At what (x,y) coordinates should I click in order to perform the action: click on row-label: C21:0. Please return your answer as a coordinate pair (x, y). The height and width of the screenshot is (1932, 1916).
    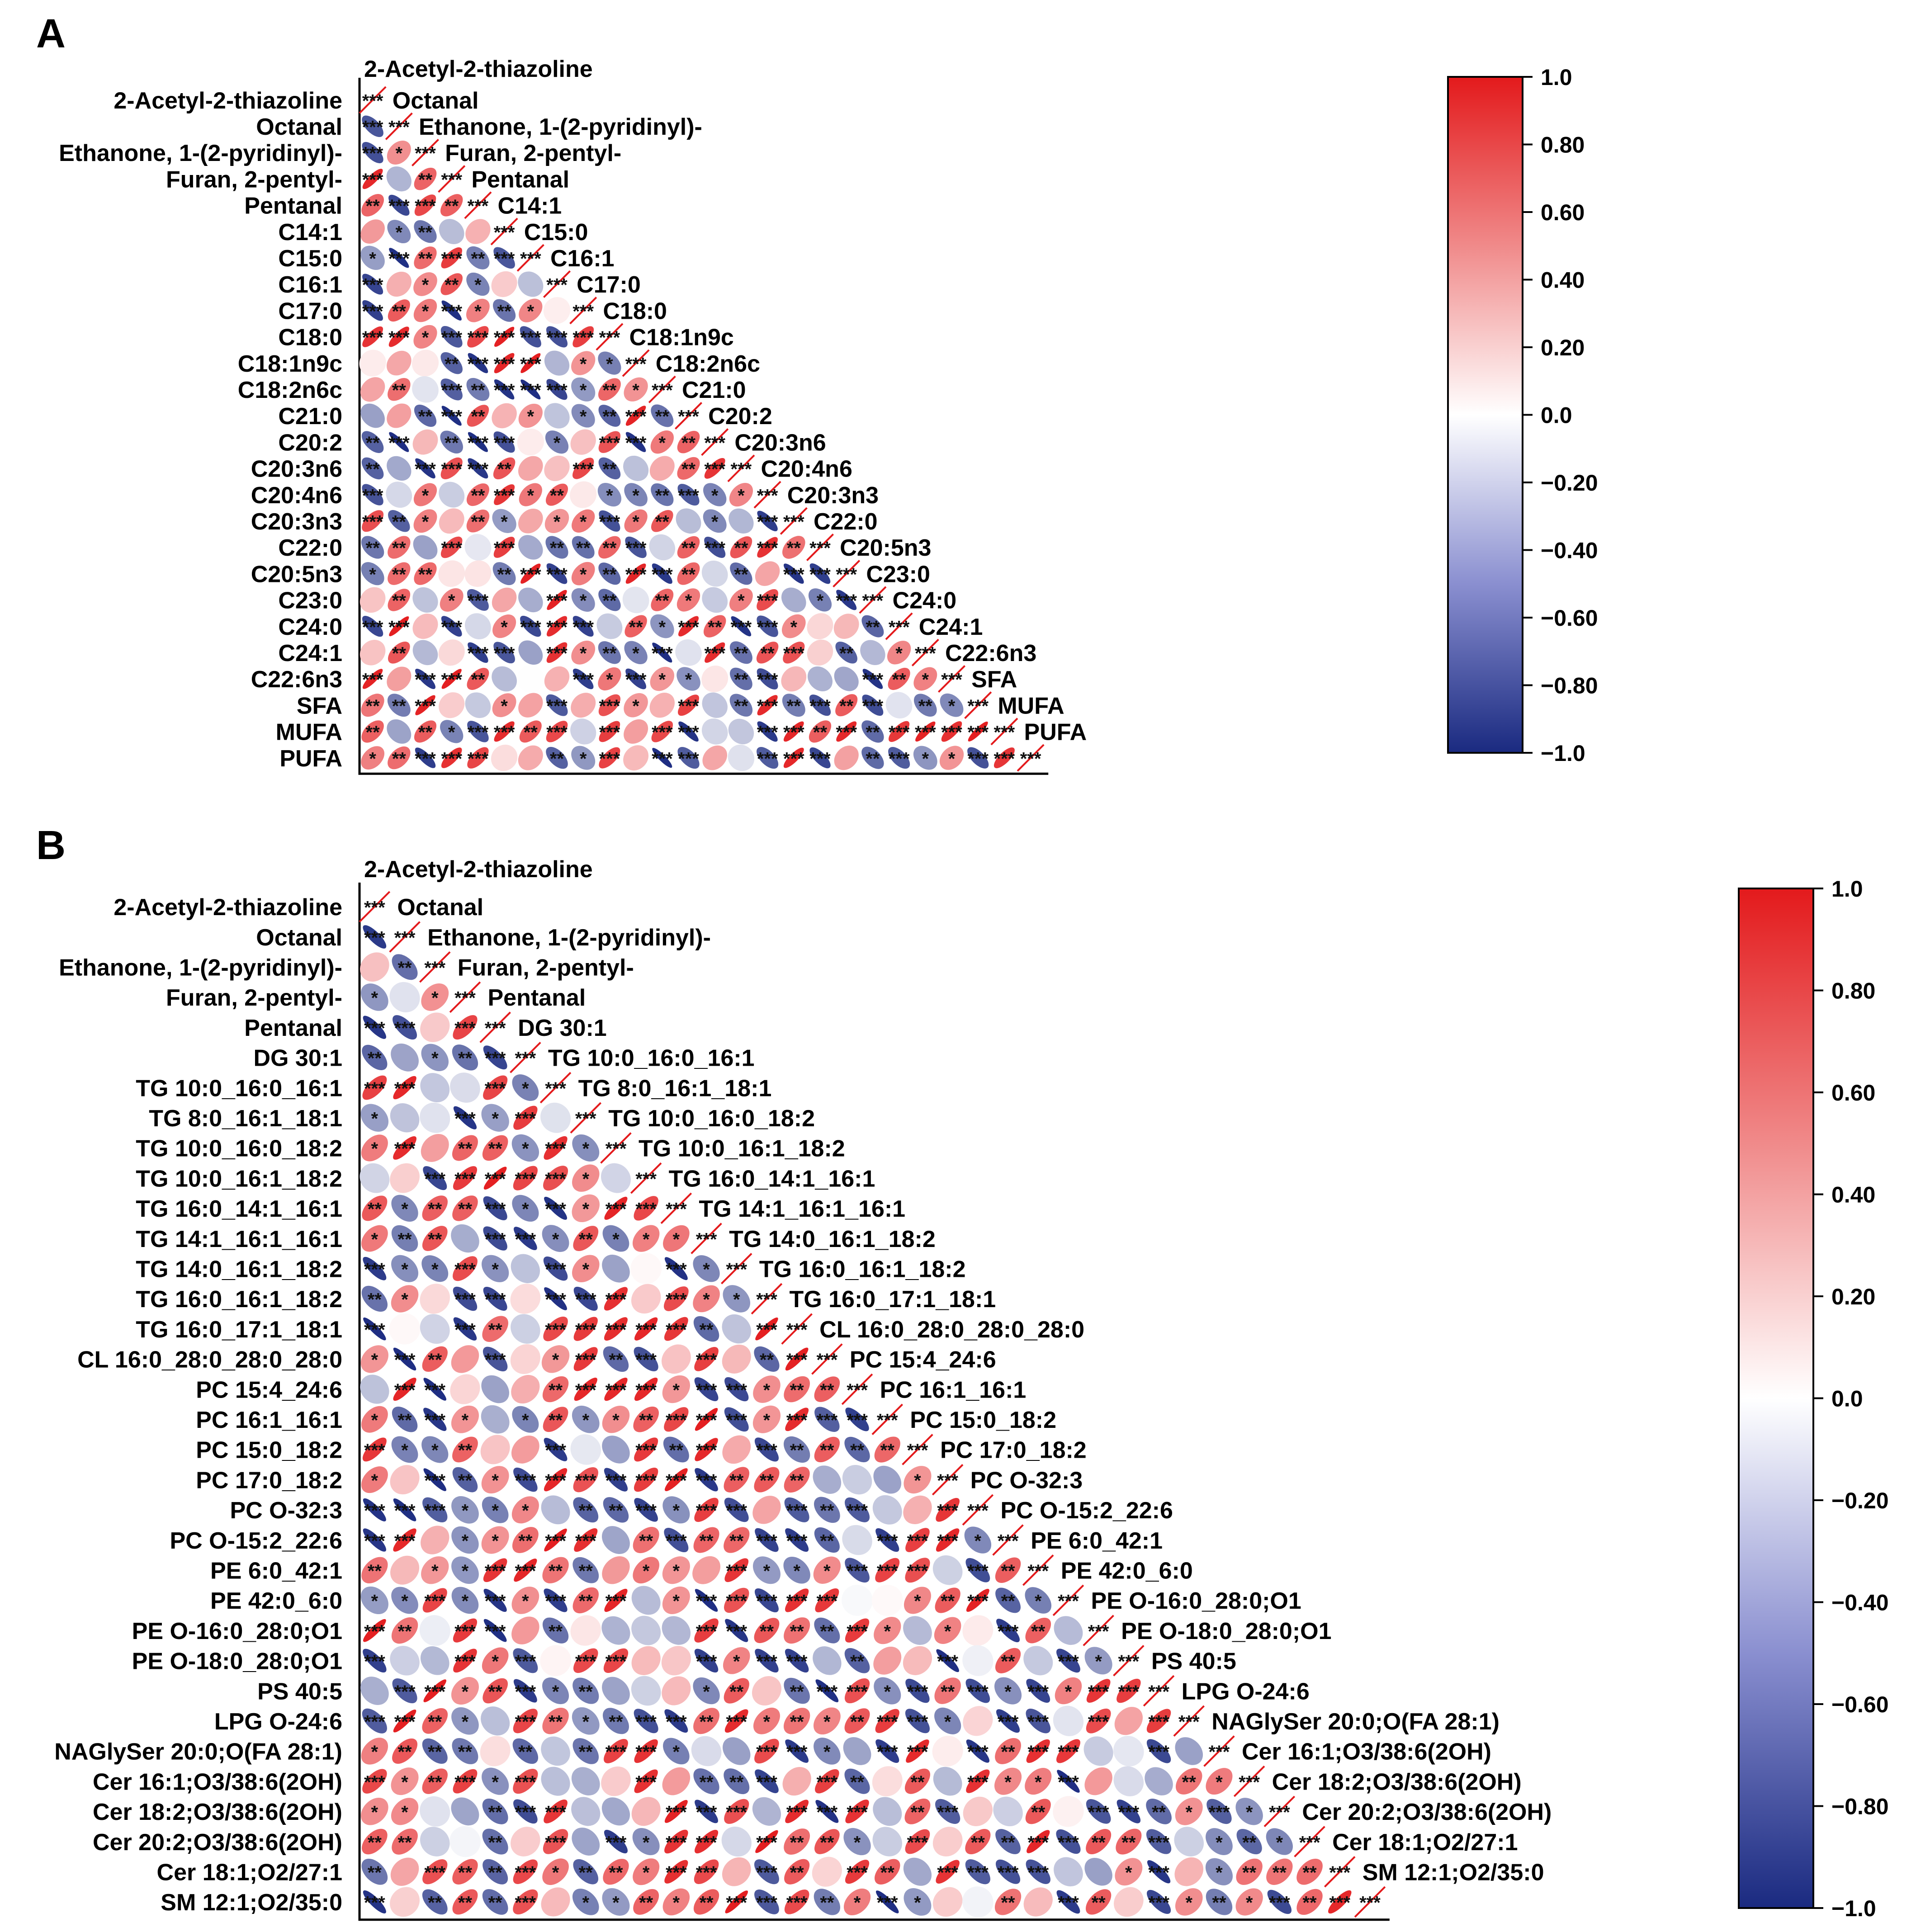
    Looking at the image, I should click on (310, 416).